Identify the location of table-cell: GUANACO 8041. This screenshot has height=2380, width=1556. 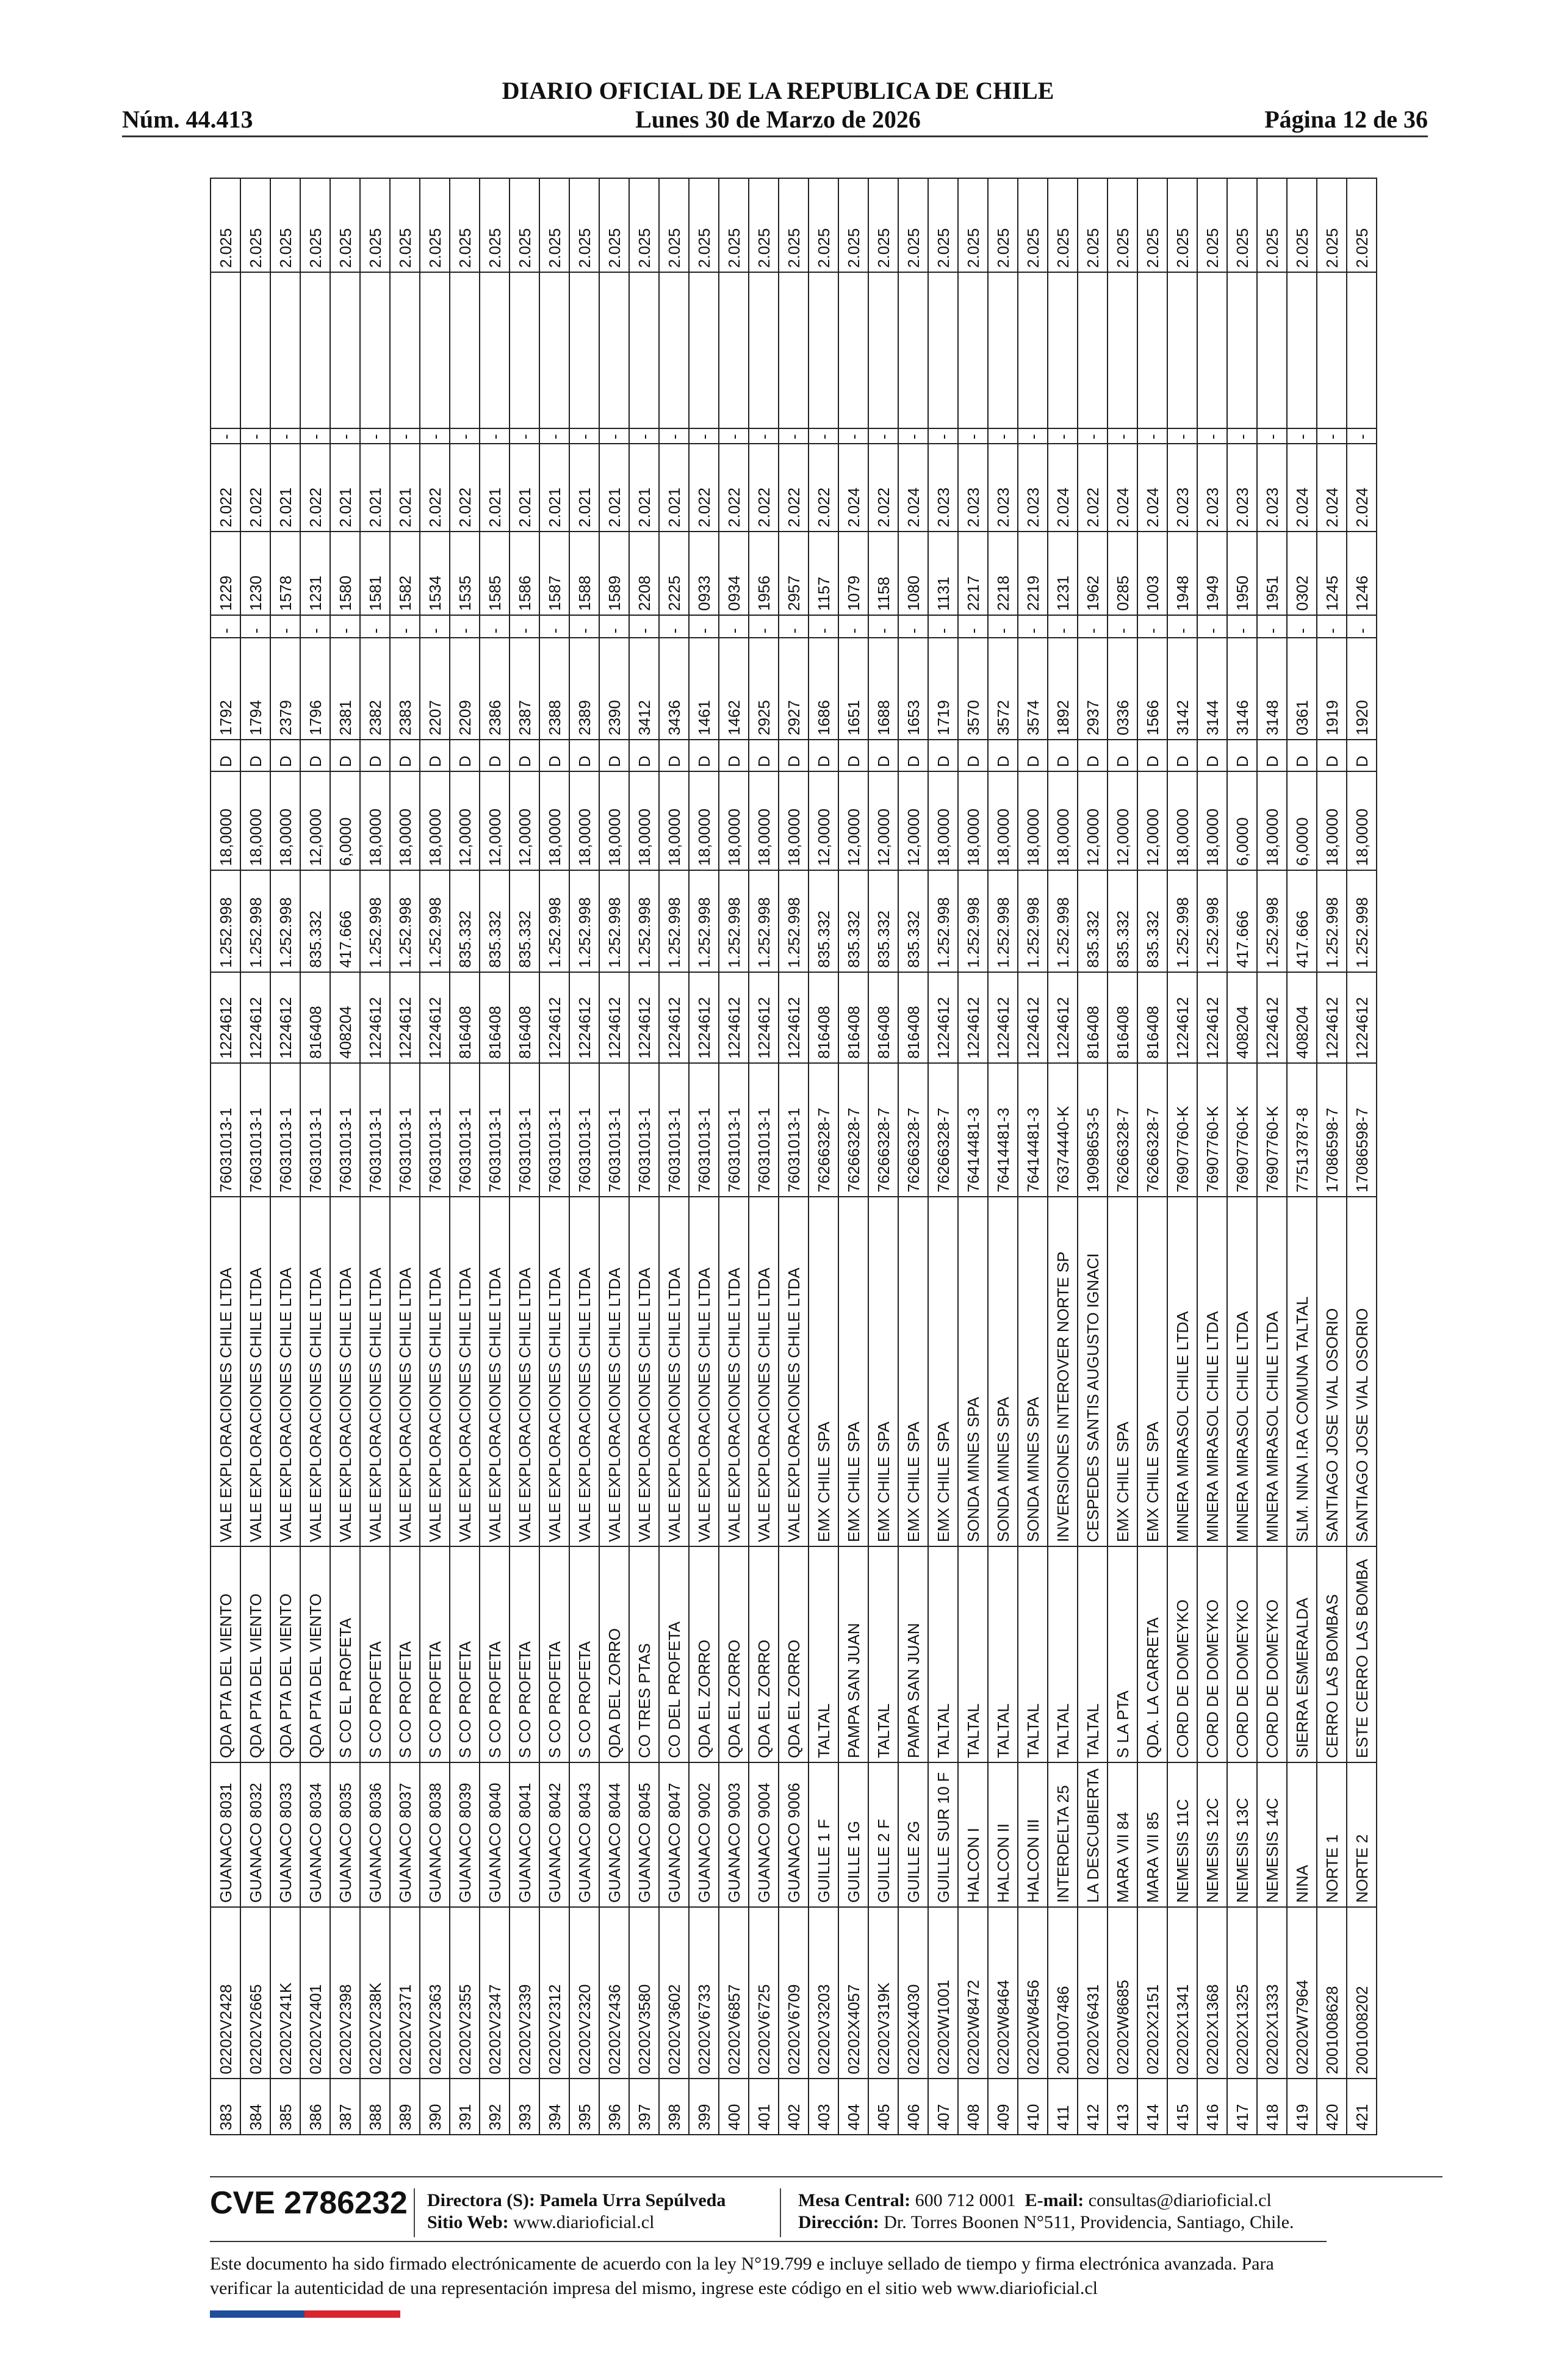
(524, 1834).